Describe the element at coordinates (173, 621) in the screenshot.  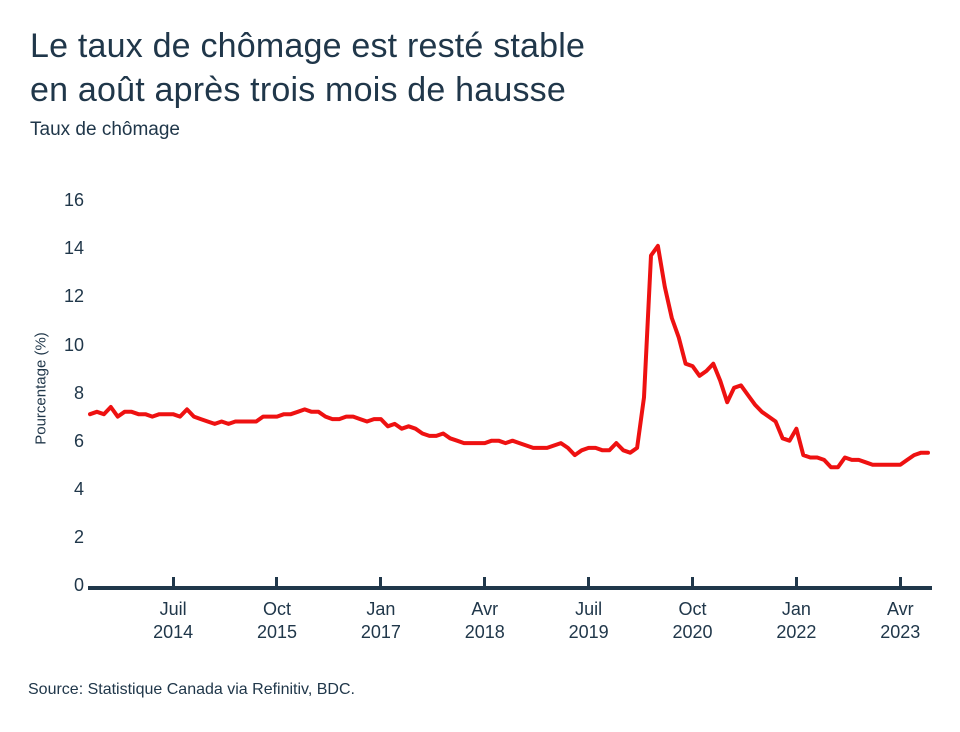
I see `x-tick-label: Juil 2014` at that location.